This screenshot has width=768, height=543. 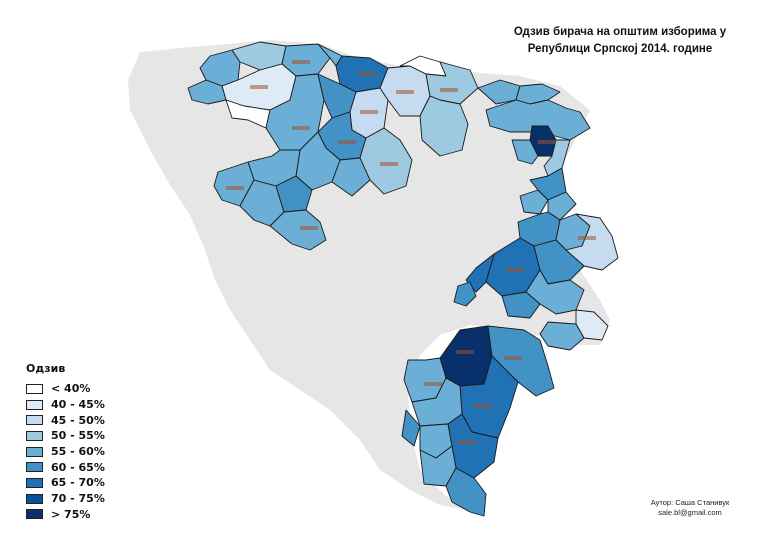 I want to click on legend-label: 65 - 70%, so click(x=78, y=483).